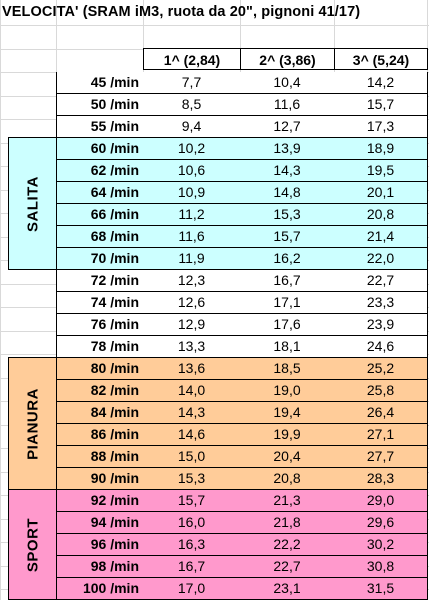 The width and height of the screenshot is (429, 600). I want to click on header-gear-2: 2^ (3,86), so click(287, 59).